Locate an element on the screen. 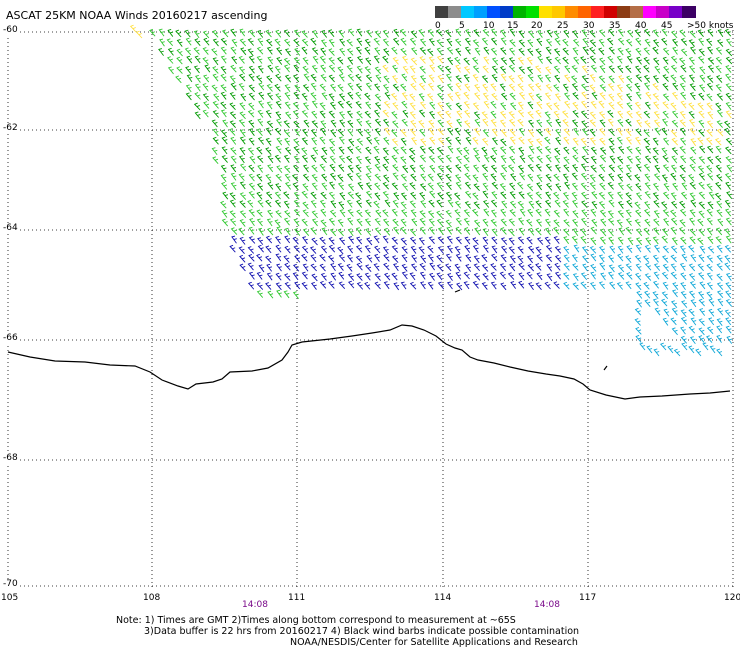 Image resolution: width=740 pixels, height=650 pixels. legend-label: 25 is located at coordinates (563, 26).